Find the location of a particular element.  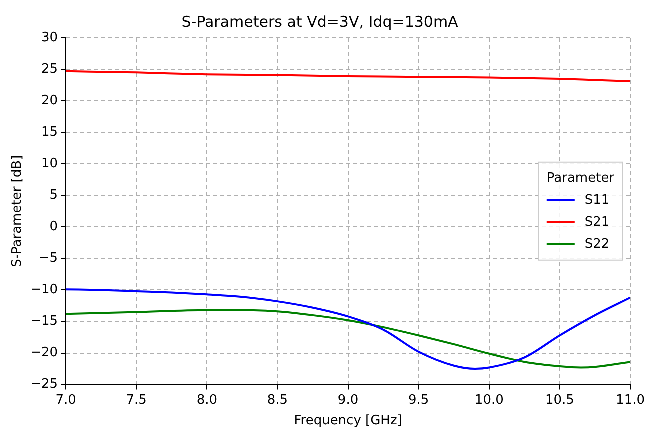

x-tick-label: 10.5 is located at coordinates (559, 400).